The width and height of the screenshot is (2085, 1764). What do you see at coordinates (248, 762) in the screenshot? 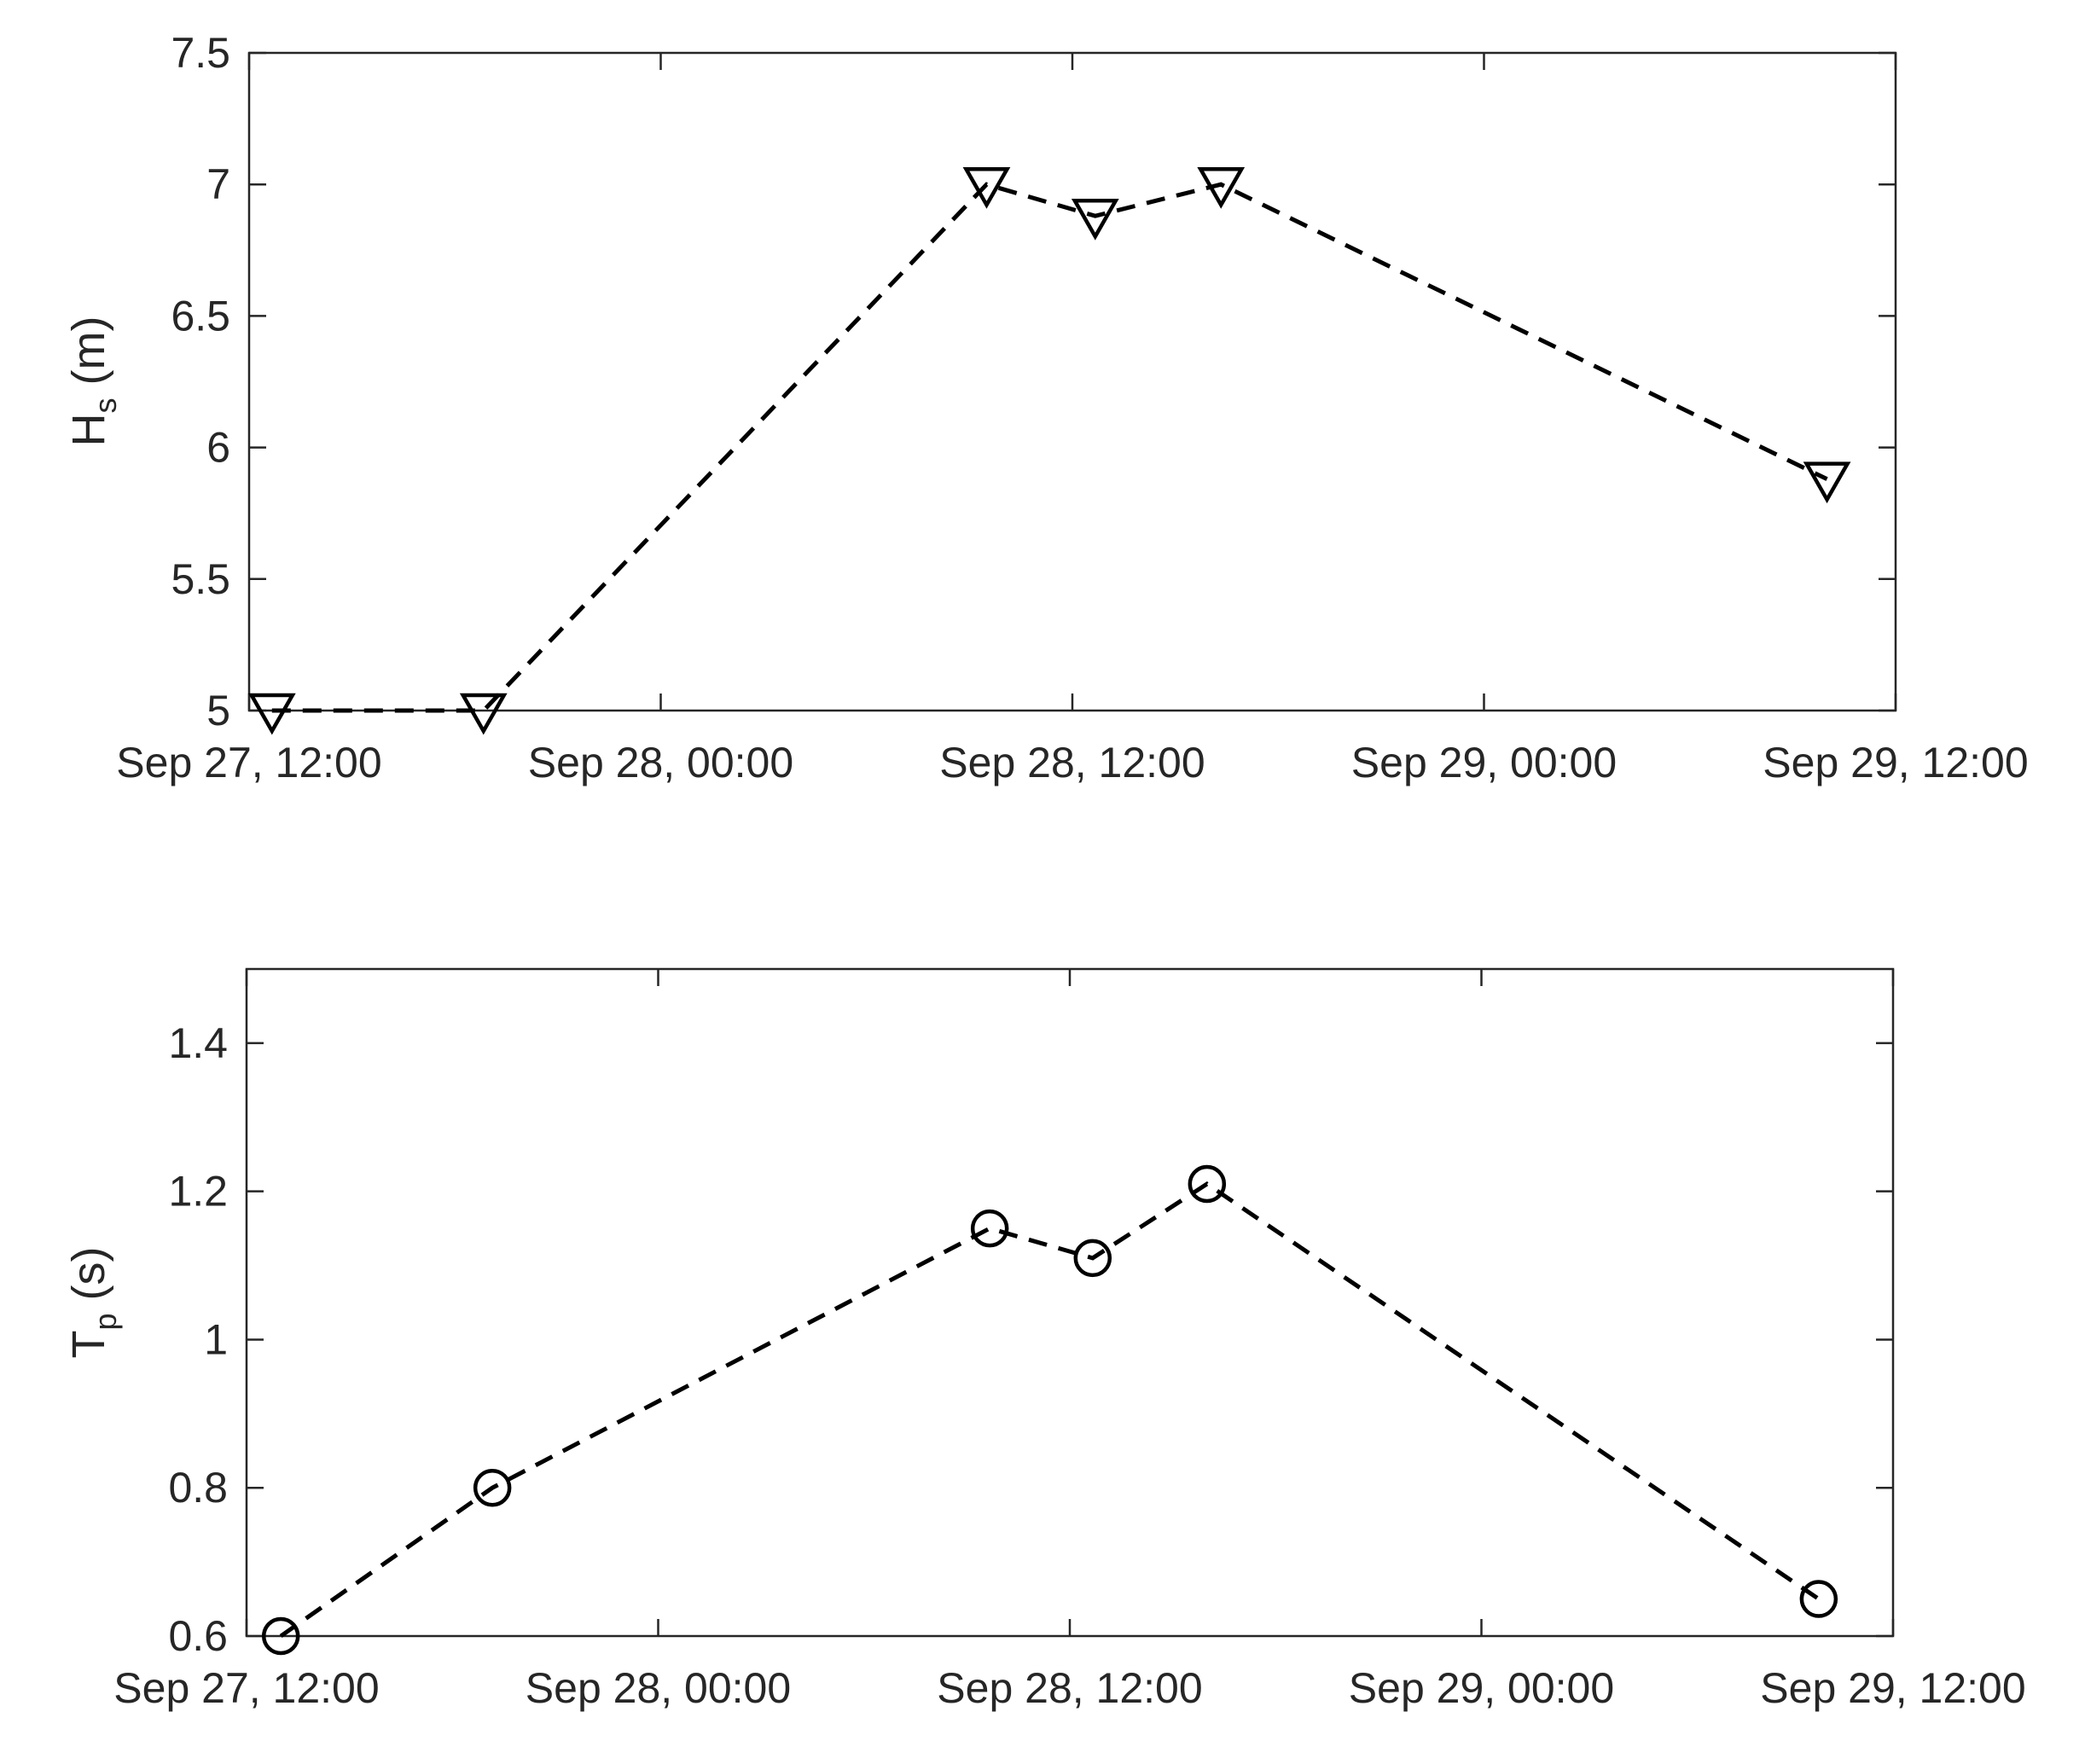
I see `hs-x-tick-label: Sep 27, 12:00` at bounding box center [248, 762].